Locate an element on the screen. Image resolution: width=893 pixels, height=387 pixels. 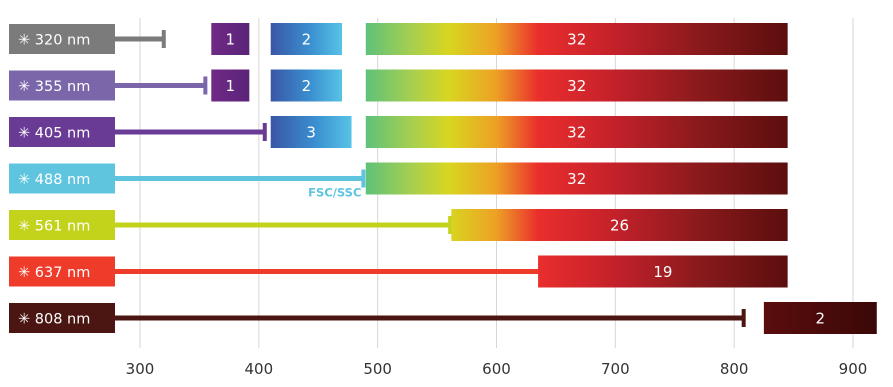
laser-row-637: ✳ 637 nm 19 is located at coordinates (398, 271).